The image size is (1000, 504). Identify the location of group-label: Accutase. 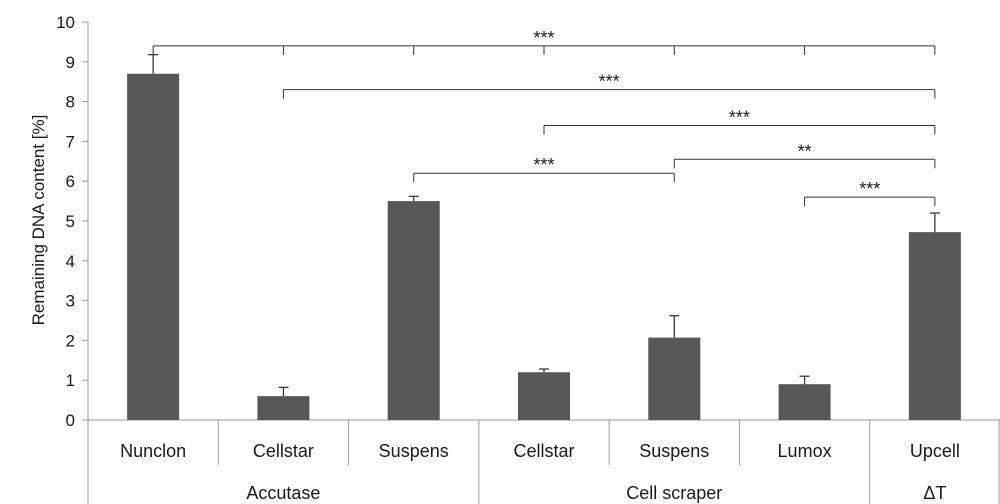
(283, 493).